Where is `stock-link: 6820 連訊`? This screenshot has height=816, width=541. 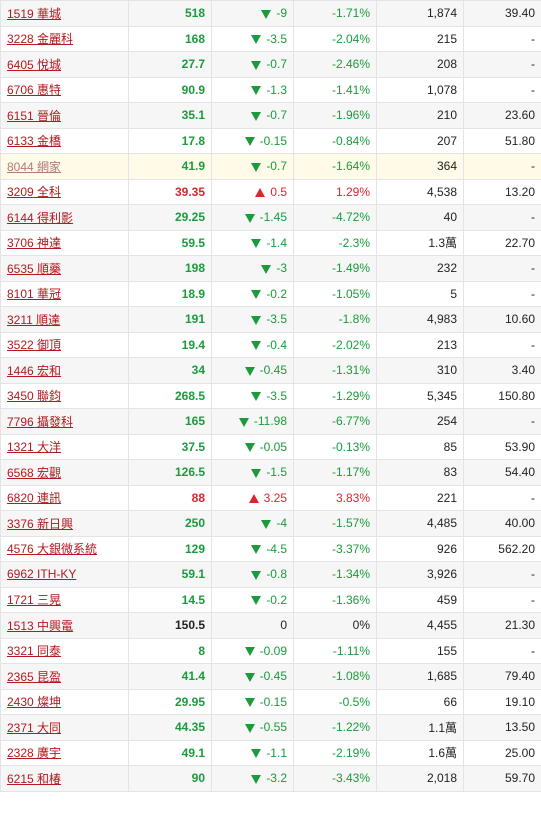 stock-link: 6820 連訊 is located at coordinates (34, 498).